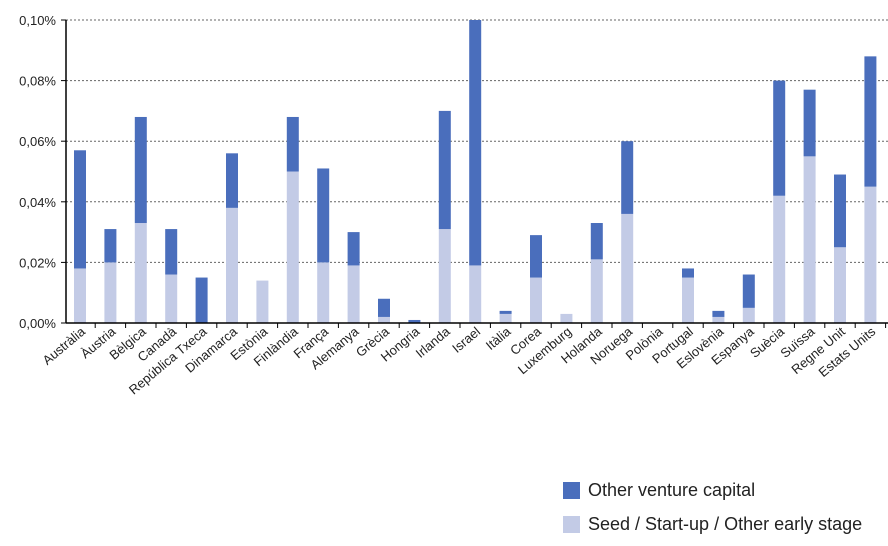 This screenshot has width=888, height=546. I want to click on y-tick-label: 0,10%, so click(37, 20).